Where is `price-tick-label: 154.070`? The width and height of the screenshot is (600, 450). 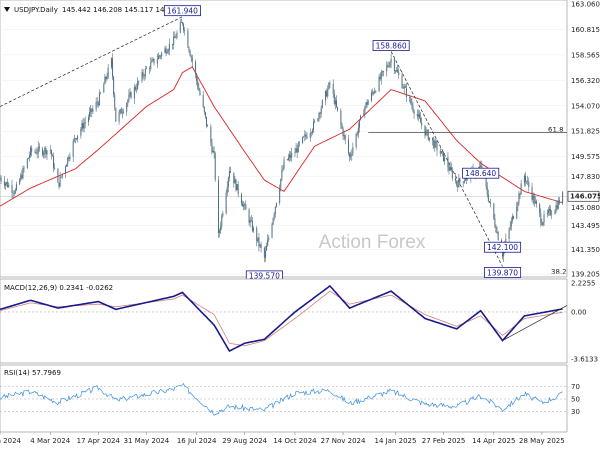 price-tick-label: 154.070 is located at coordinates (585, 106).